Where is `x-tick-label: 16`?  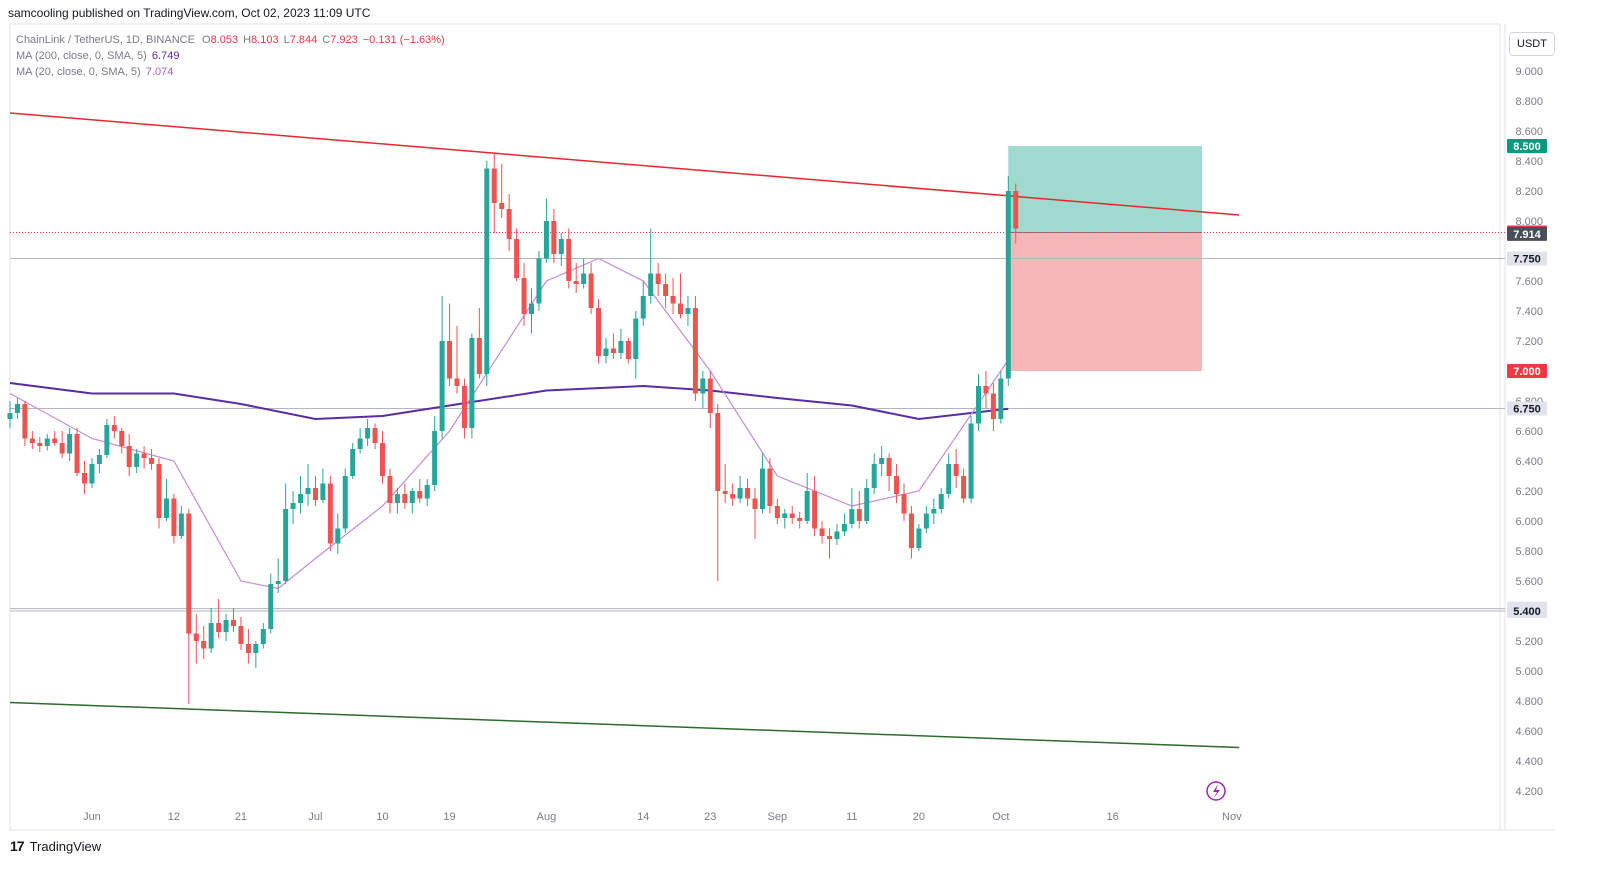 x-tick-label: 16 is located at coordinates (1112, 817).